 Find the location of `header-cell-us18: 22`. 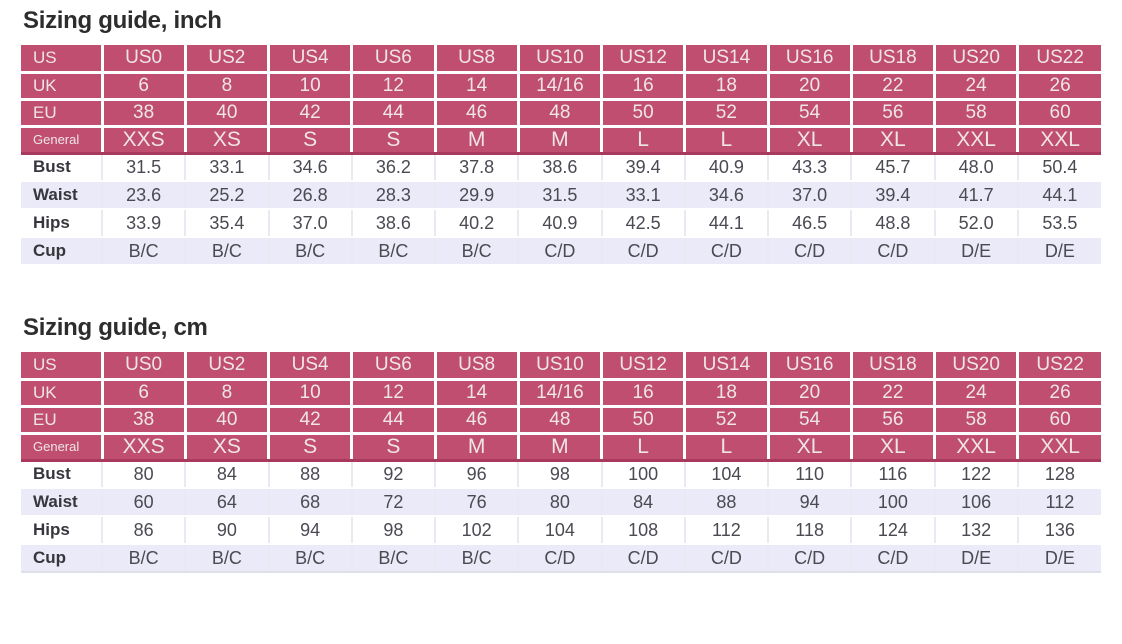

header-cell-us18: 22 is located at coordinates (894, 393).